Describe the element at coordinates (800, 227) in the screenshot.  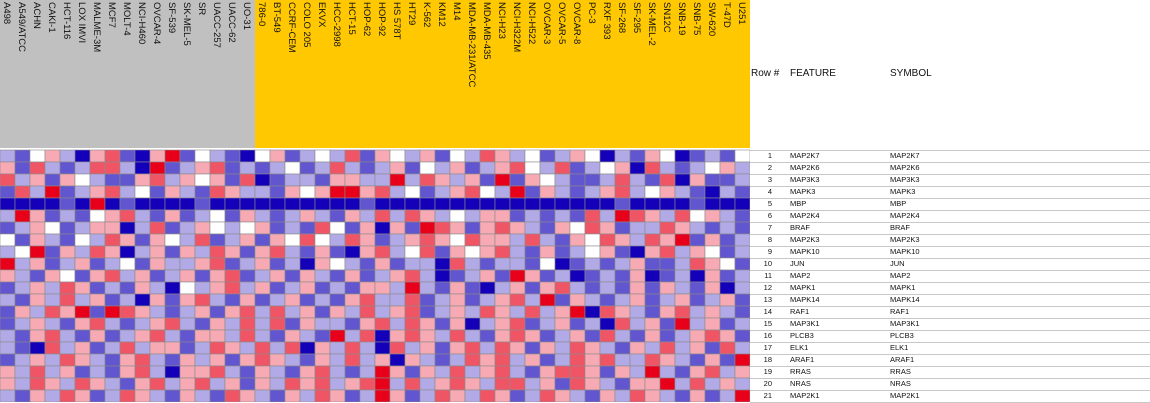
I see `row-feature: BRAF` at that location.